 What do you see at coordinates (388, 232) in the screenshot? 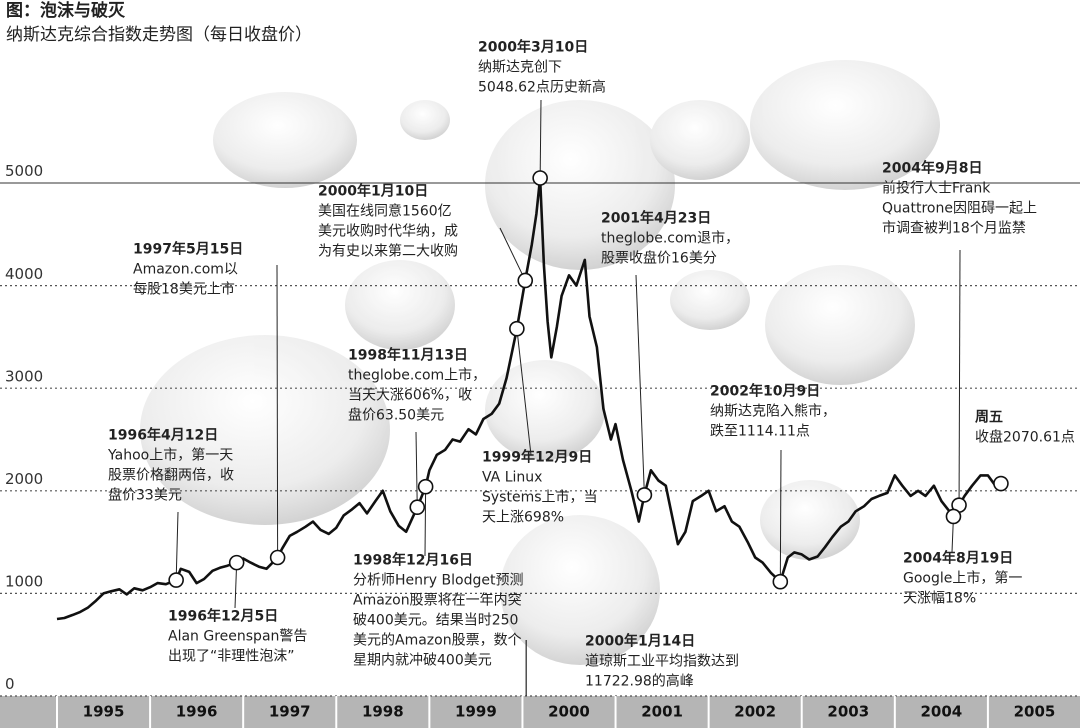
I see `annotation-text: 美元收购时代华纳，成` at bounding box center [388, 232].